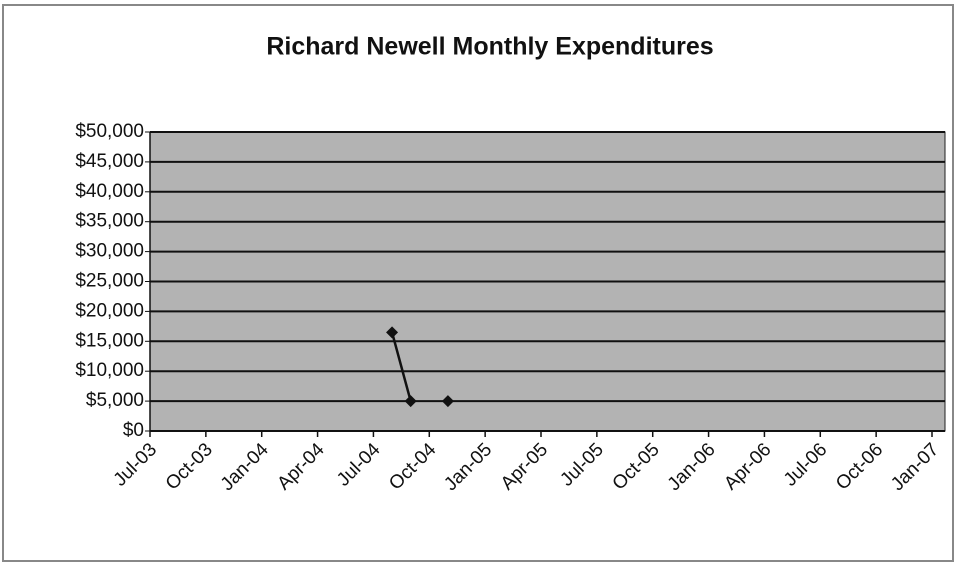 The width and height of the screenshot is (957, 566). I want to click on chart-title: Richard Newell Monthly Expenditures, so click(489, 47).